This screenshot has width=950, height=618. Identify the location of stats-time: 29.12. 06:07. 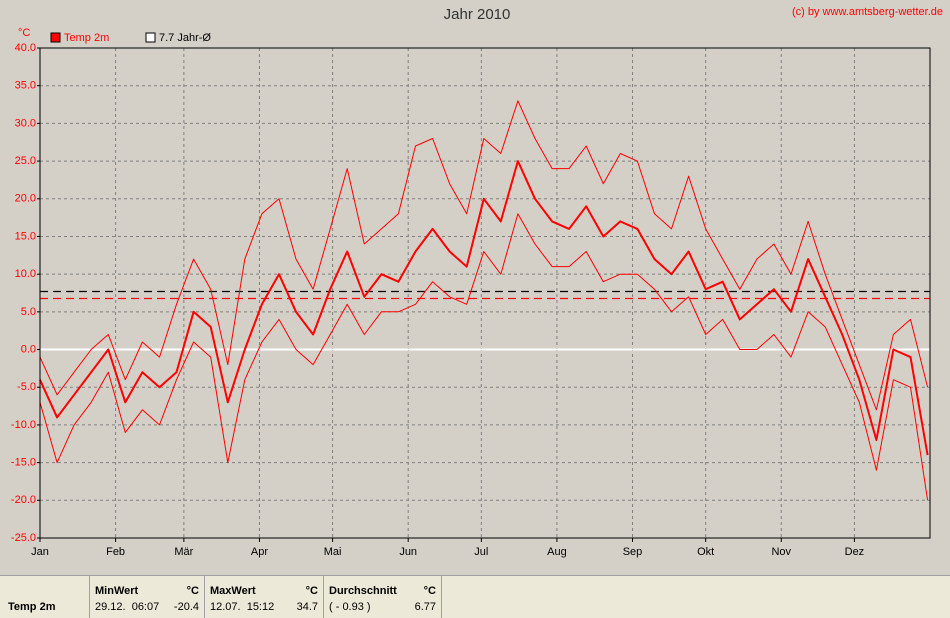
(127, 607).